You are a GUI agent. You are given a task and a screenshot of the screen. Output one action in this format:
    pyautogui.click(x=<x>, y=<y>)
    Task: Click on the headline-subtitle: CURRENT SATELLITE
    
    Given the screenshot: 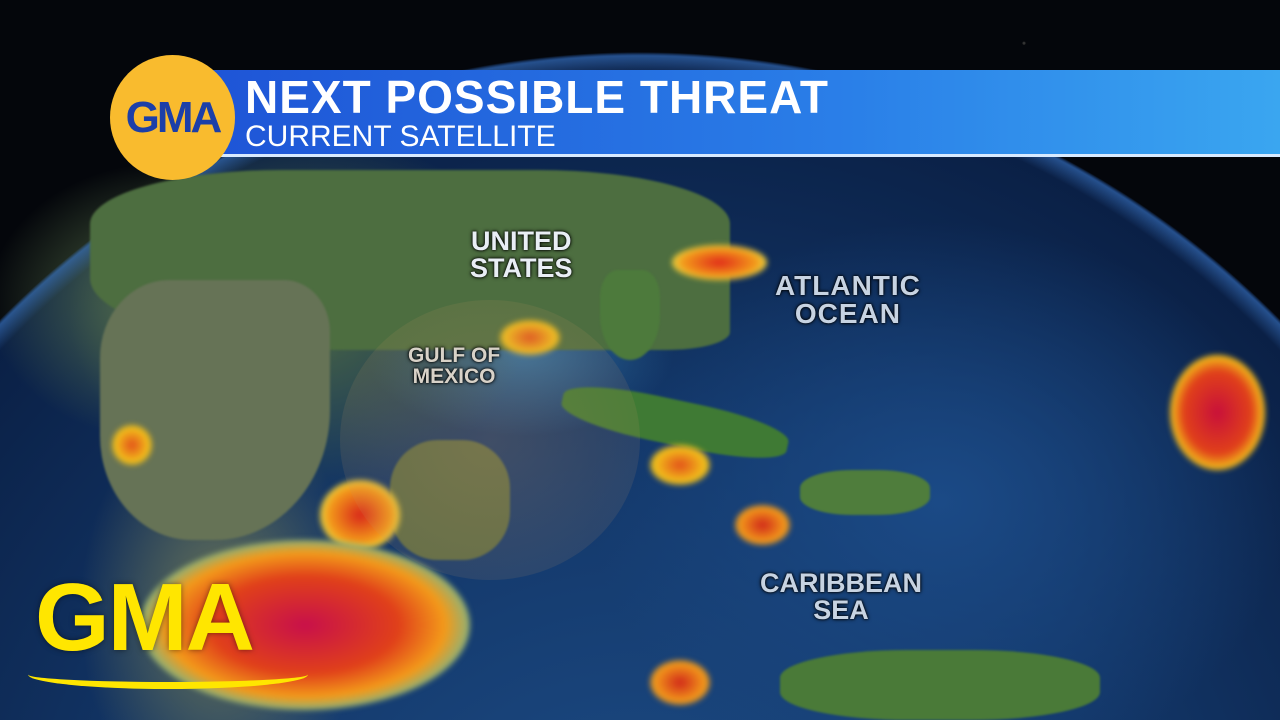 What is the action you would take?
    pyautogui.click(x=400, y=136)
    